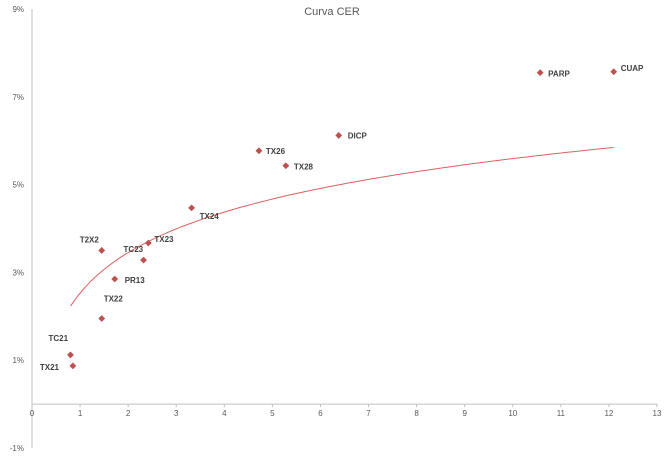 Image resolution: width=664 pixels, height=457 pixels. I want to click on x-tick-label: 0, so click(32, 413).